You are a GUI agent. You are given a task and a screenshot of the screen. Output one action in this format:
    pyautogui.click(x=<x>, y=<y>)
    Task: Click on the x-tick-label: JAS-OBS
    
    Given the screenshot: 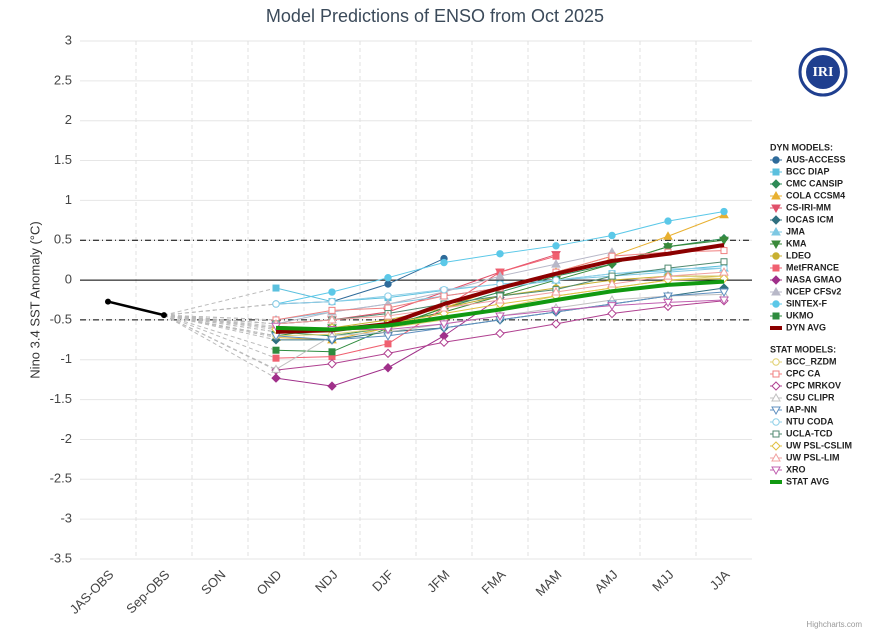 What is the action you would take?
    pyautogui.click(x=92, y=592)
    